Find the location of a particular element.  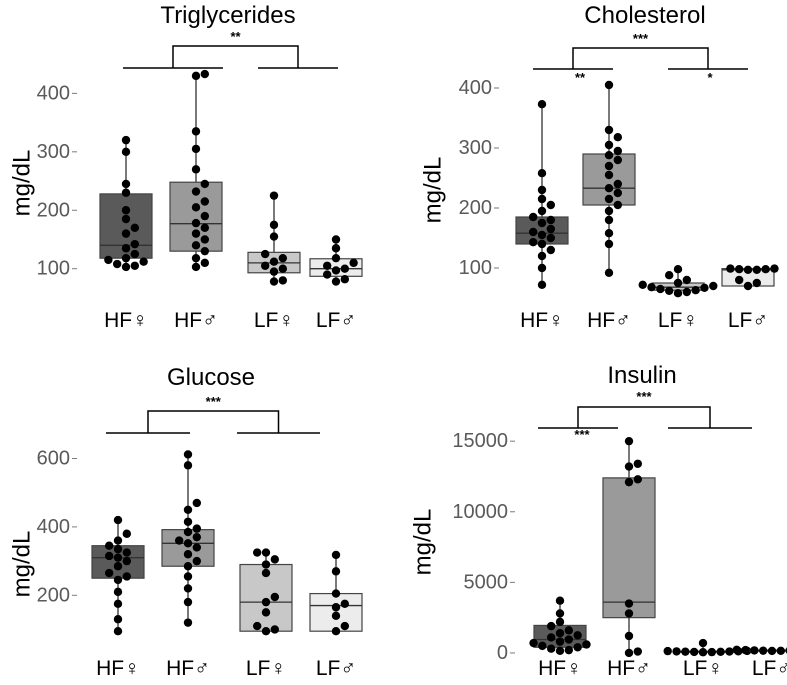

x-tick-label: LF♀ is located at coordinates (274, 320).